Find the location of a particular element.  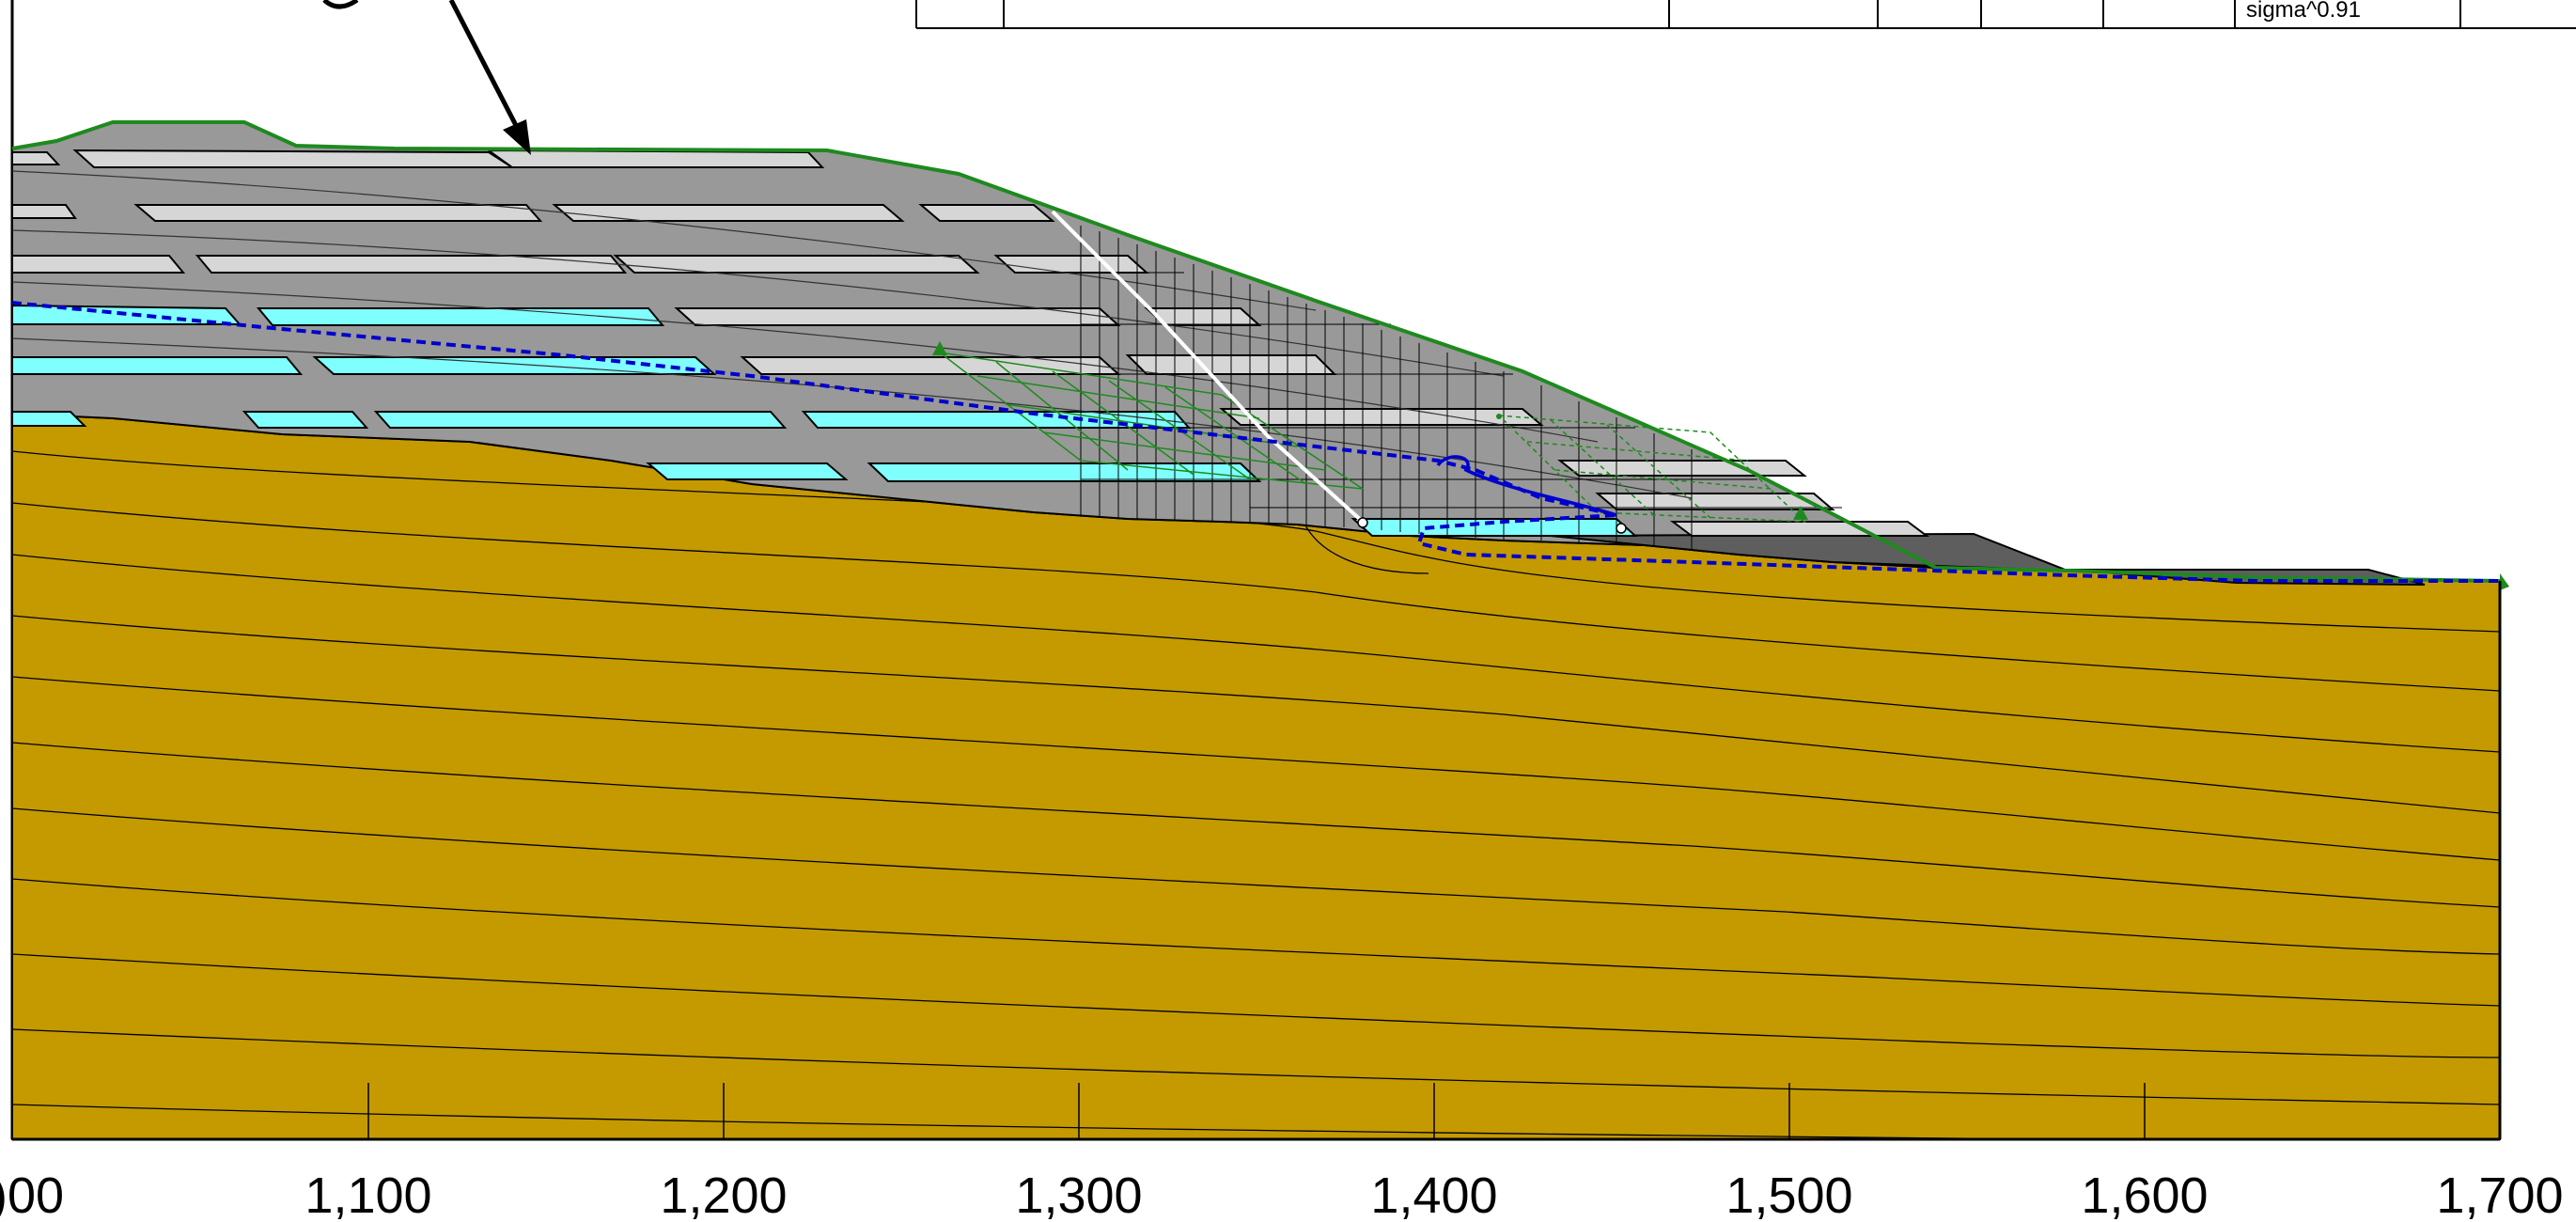

grid-marker-icons is located at coordinates (1721, 465).